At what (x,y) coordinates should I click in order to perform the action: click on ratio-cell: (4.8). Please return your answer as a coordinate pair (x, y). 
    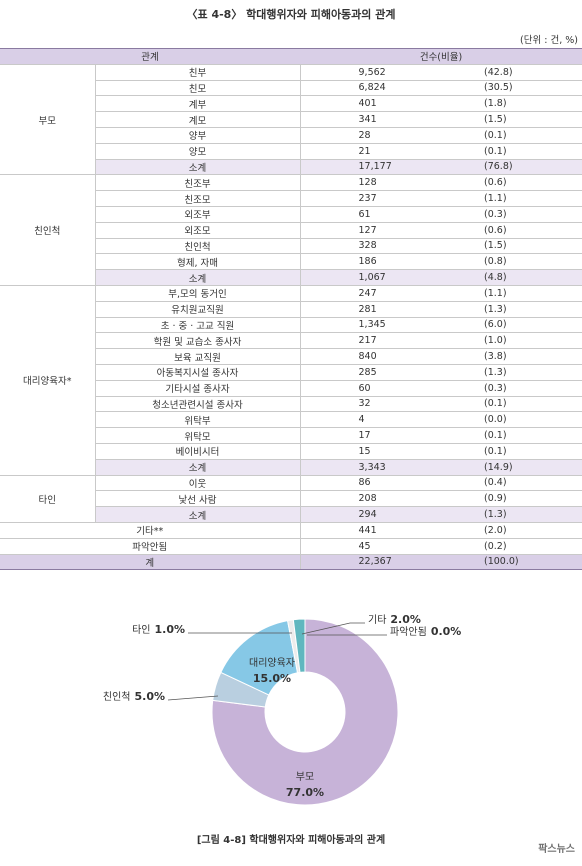
    Looking at the image, I should click on (511, 277).